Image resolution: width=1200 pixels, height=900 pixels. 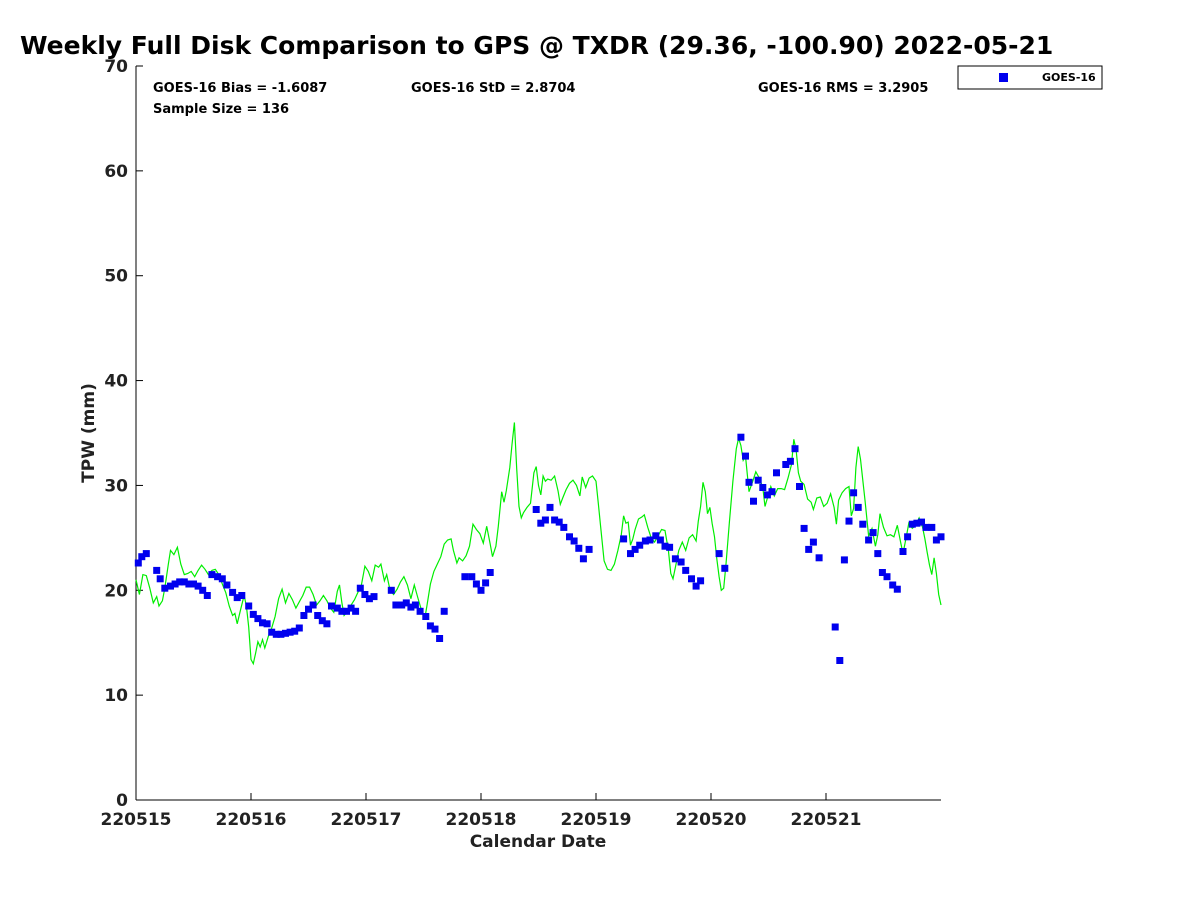 What do you see at coordinates (116, 696) in the screenshot?
I see `y-tick-label: 10` at bounding box center [116, 696].